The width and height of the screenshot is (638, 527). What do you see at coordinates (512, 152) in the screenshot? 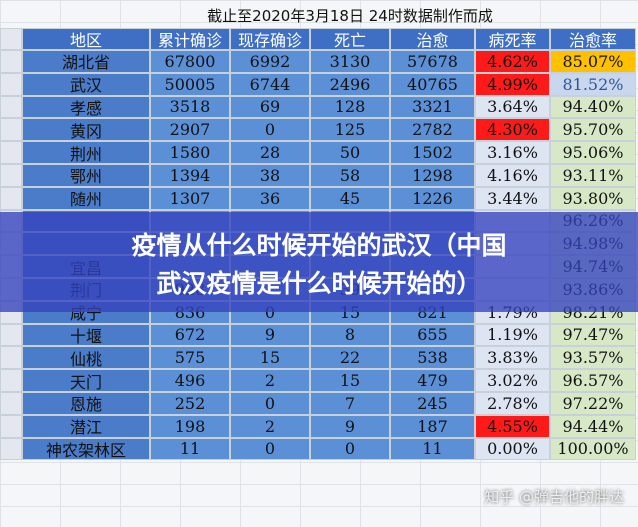
I see `table-cell: 3.16%` at bounding box center [512, 152].